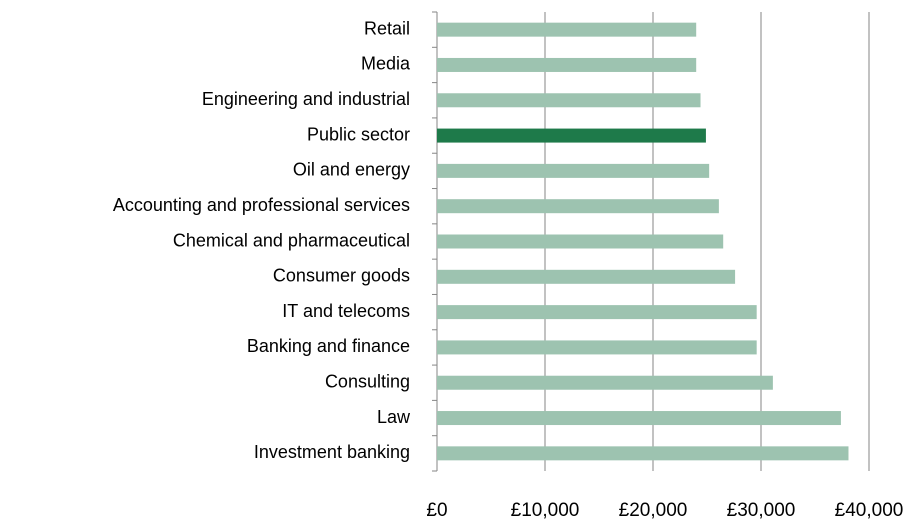  Describe the element at coordinates (436, 510) in the screenshot. I see `x-tick-label: £0` at that location.